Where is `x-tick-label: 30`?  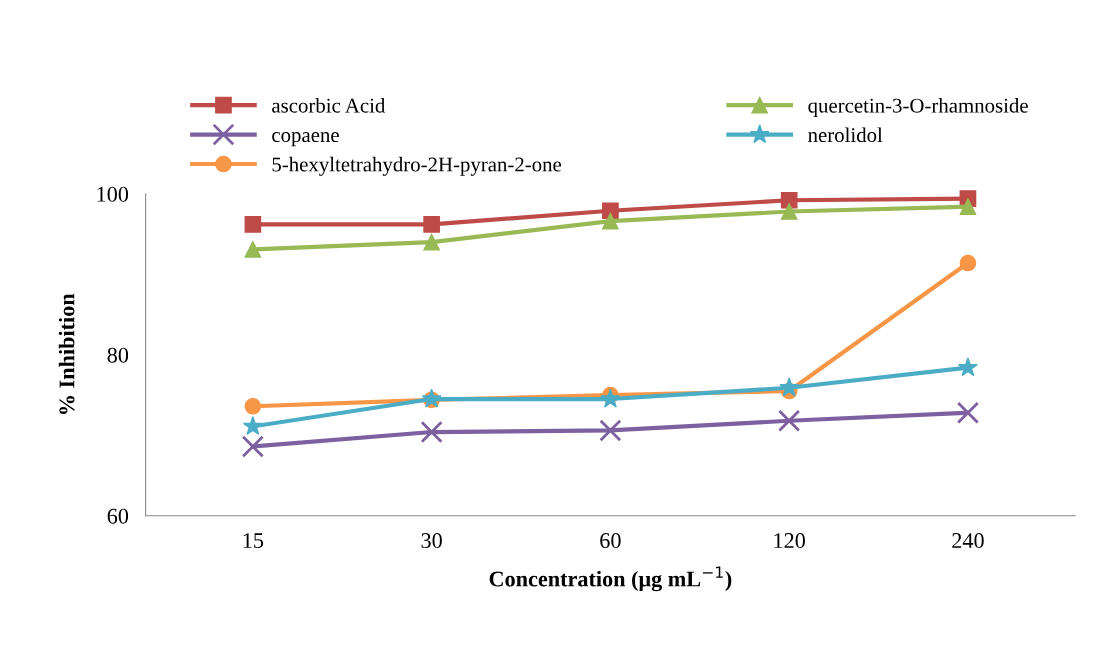
x-tick-label: 30 is located at coordinates (431, 541).